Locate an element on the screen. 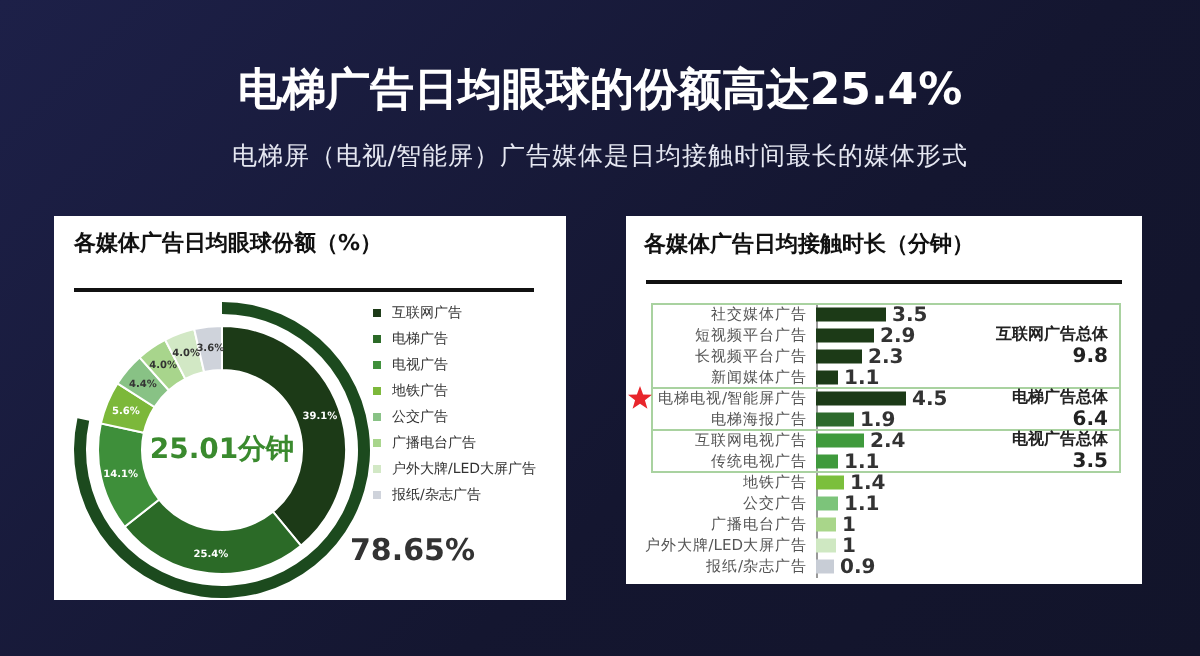  data-label: 0.9 is located at coordinates (858, 567).